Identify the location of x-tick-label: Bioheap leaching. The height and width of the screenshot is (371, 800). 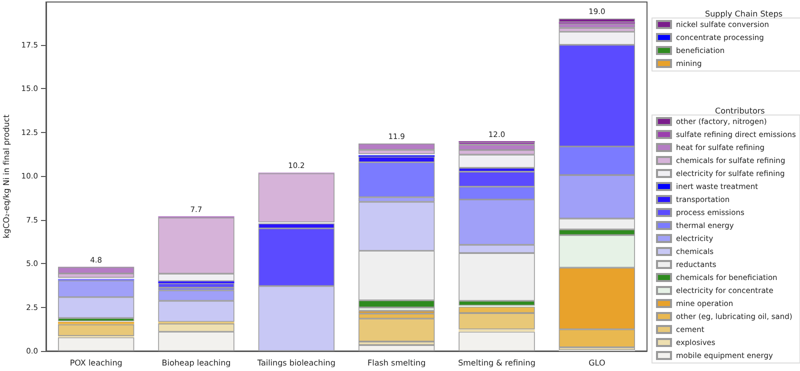
(196, 363).